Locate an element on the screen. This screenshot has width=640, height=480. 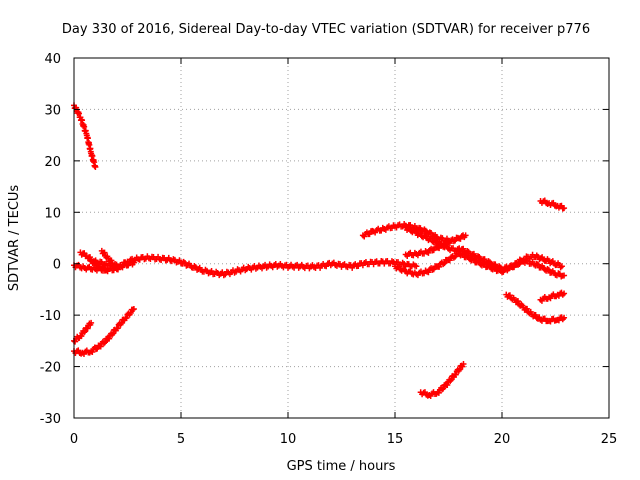
x-tick-label: 0 is located at coordinates (74, 439).